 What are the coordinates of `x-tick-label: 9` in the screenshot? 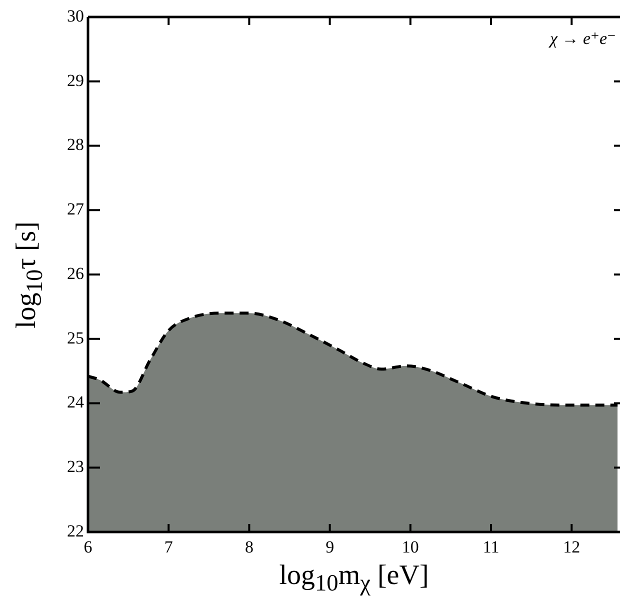 It's located at (330, 547).